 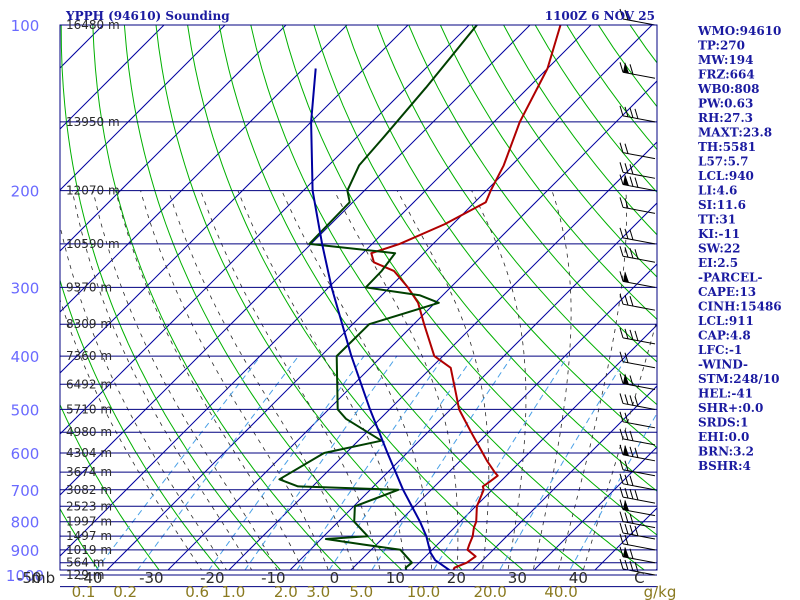 I want to click on height-label: 1019 m, so click(x=89, y=550).